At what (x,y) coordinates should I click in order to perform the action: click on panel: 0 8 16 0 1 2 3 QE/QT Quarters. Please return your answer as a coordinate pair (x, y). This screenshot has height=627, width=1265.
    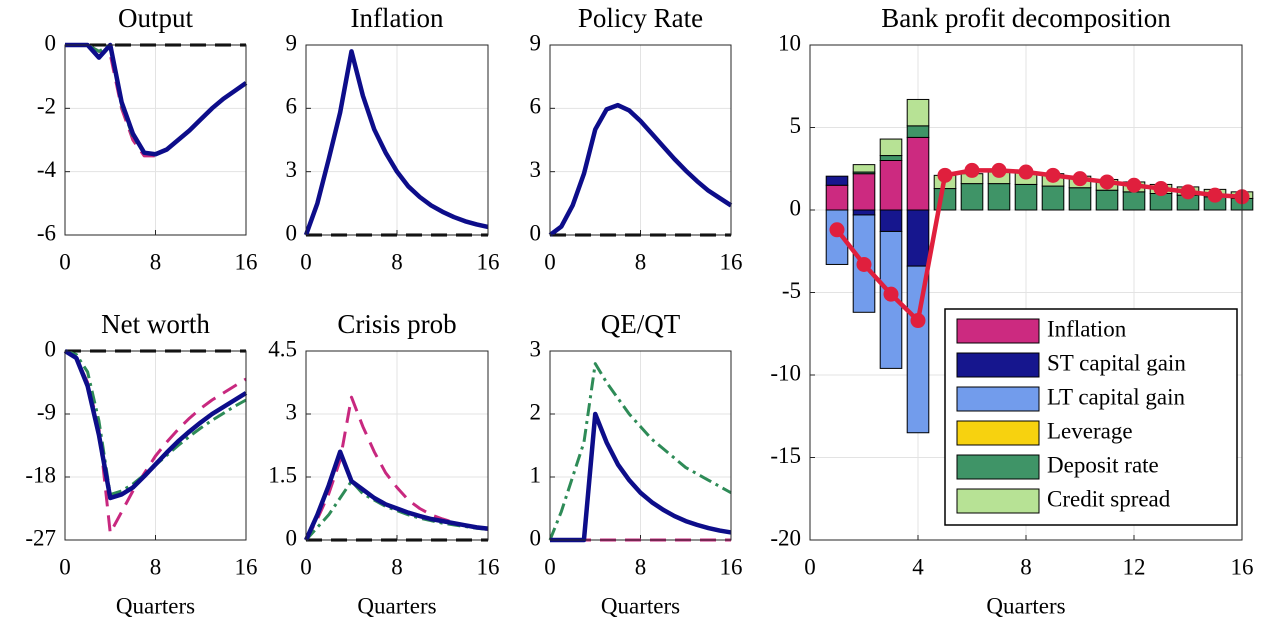
    Looking at the image, I should click on (636, 463).